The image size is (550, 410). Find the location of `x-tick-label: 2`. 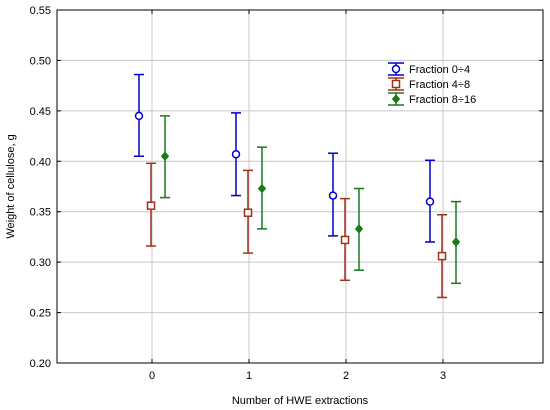

x-tick-label: 2 is located at coordinates (346, 376).